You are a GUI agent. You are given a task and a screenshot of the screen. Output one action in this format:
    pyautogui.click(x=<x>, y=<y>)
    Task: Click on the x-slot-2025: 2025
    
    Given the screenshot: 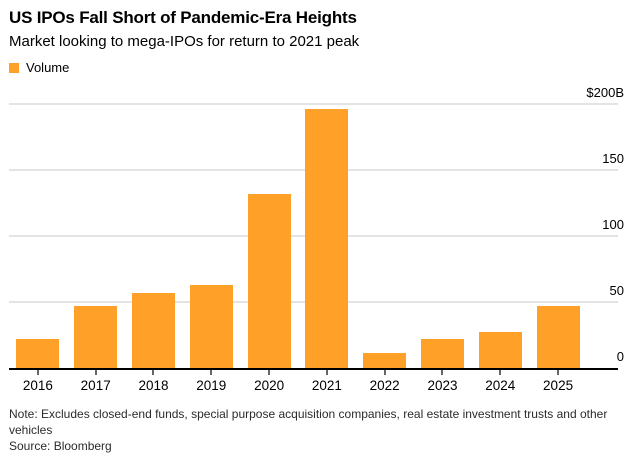 What is the action you would take?
    pyautogui.click(x=558, y=381)
    